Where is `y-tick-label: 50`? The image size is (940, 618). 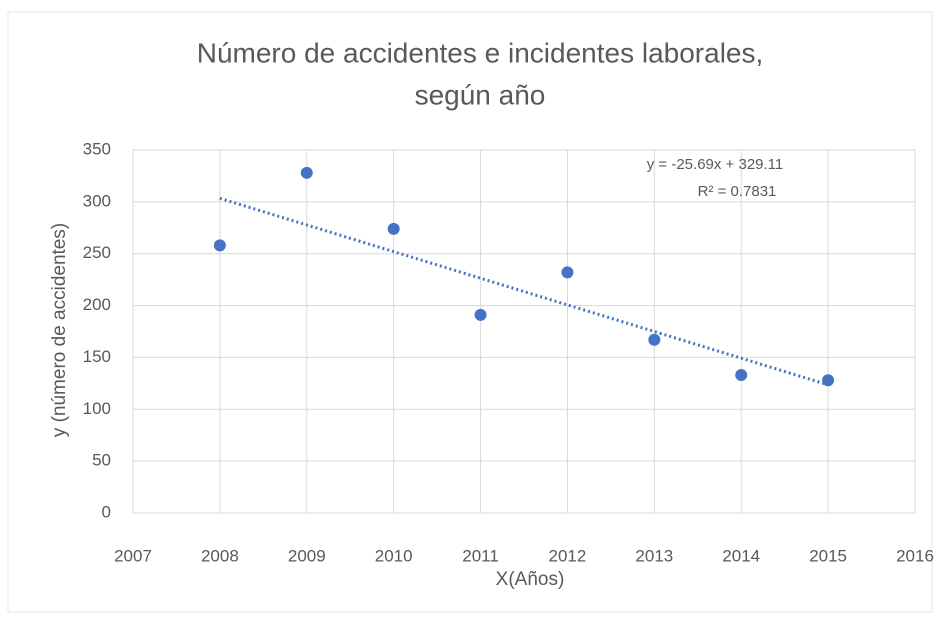
y-tick-label: 50 is located at coordinates (101, 460).